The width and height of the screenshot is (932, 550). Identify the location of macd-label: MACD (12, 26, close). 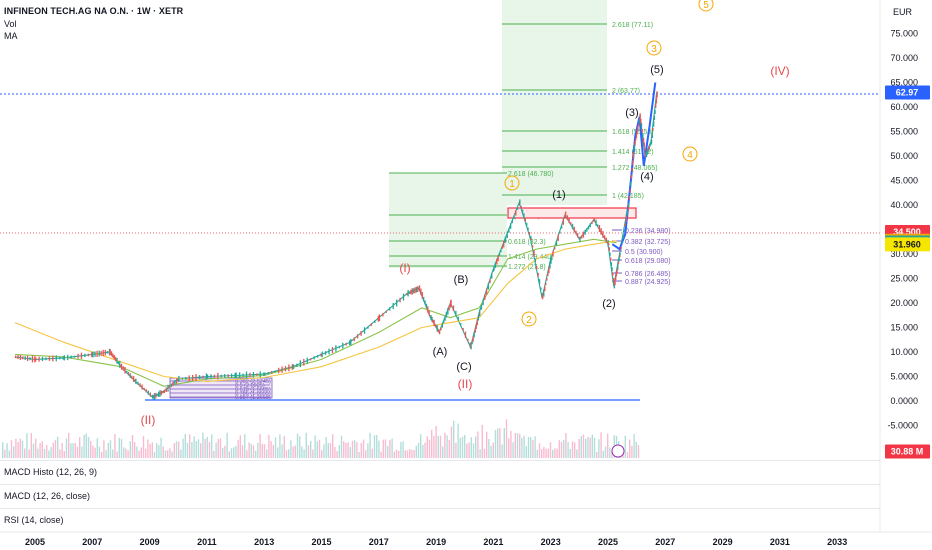
(47, 496).